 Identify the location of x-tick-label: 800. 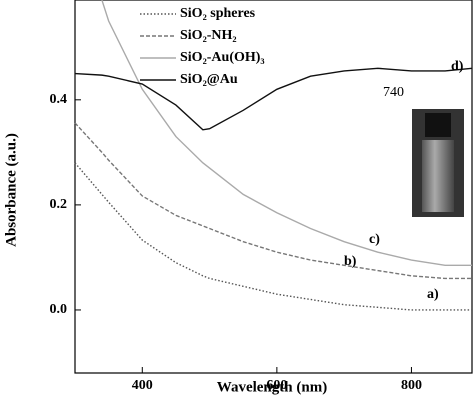
(411, 385).